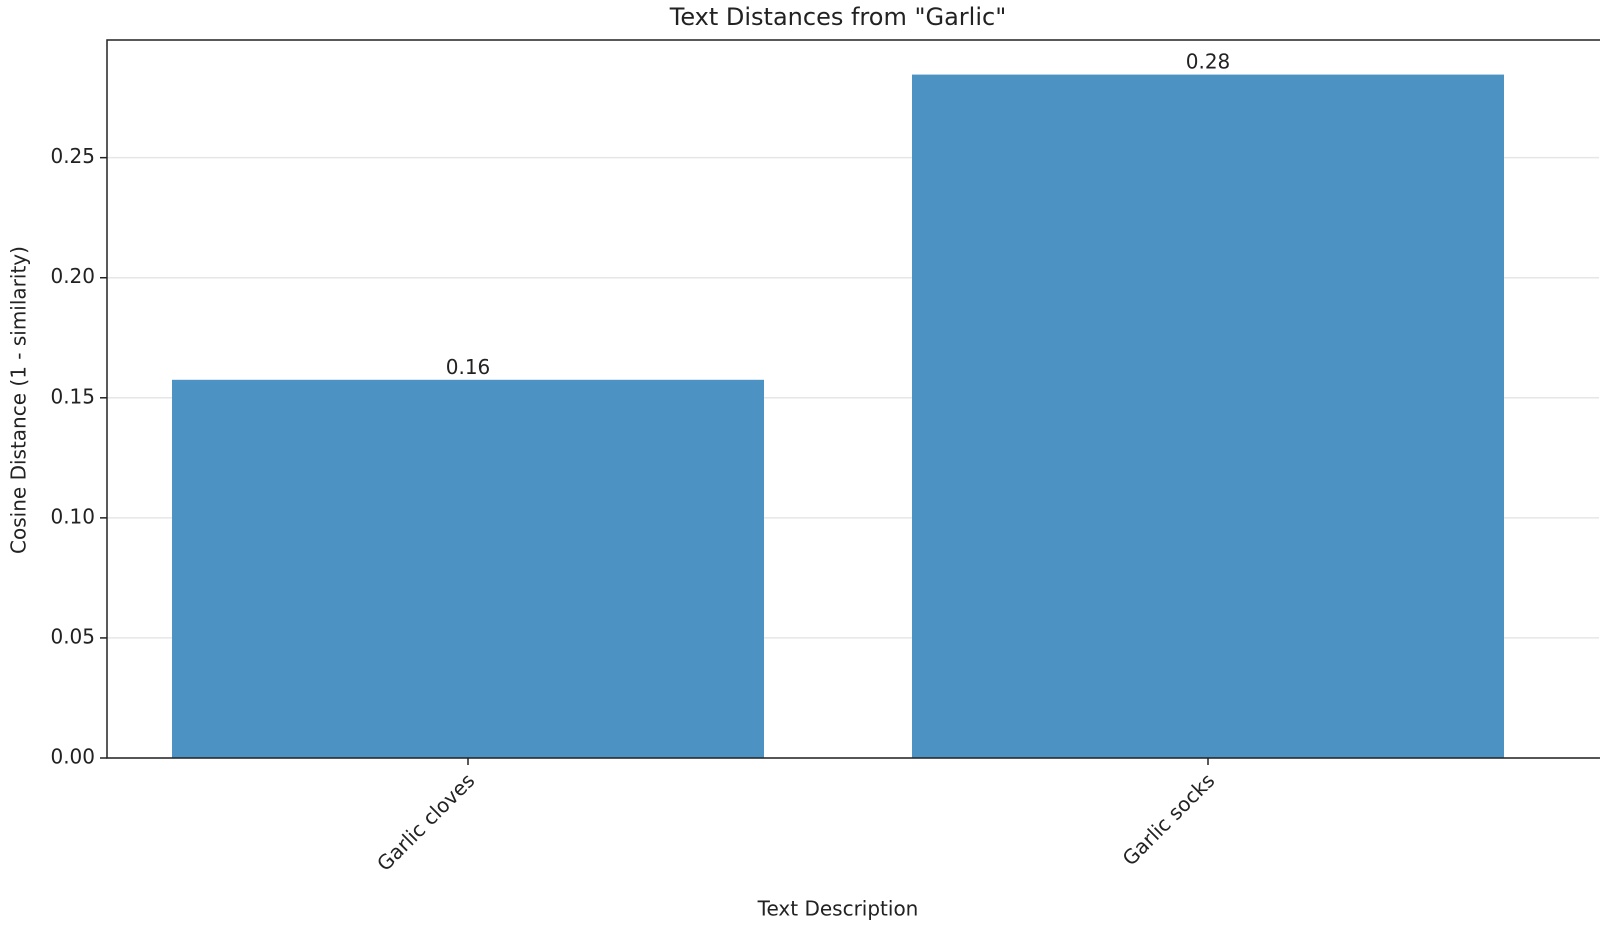  I want to click on y-tick-label: 0.25, so click(72, 156).